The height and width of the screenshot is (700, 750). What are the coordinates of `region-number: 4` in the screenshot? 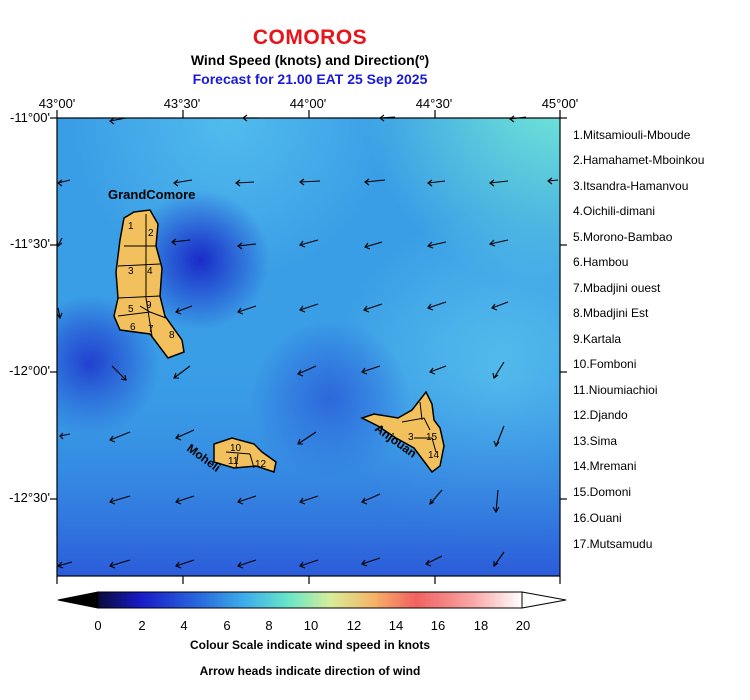 It's located at (150, 271).